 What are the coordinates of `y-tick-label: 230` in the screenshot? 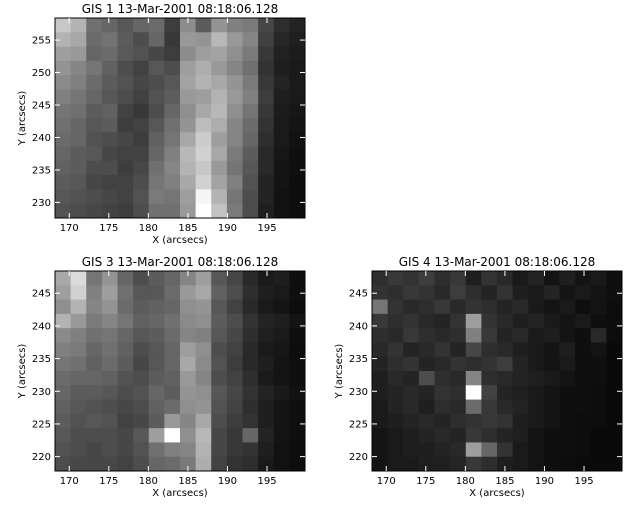 It's located at (41, 392).